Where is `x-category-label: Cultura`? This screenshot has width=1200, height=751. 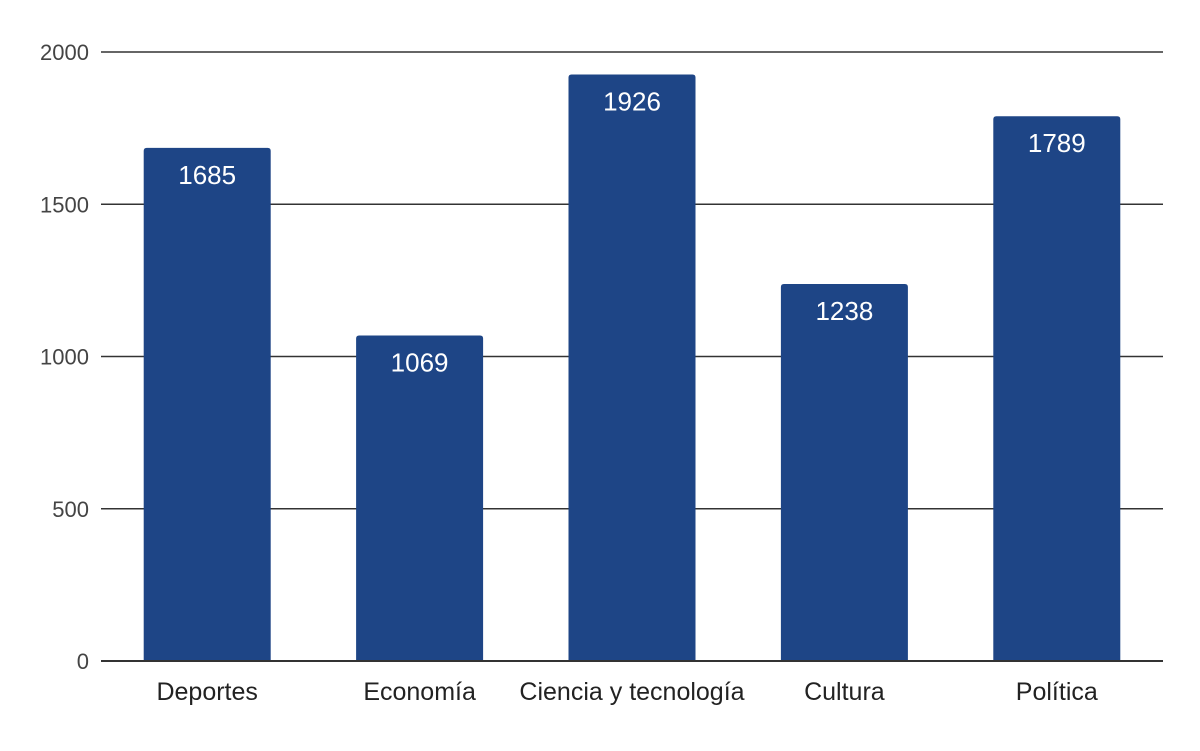 x-category-label: Cultura is located at coordinates (844, 692).